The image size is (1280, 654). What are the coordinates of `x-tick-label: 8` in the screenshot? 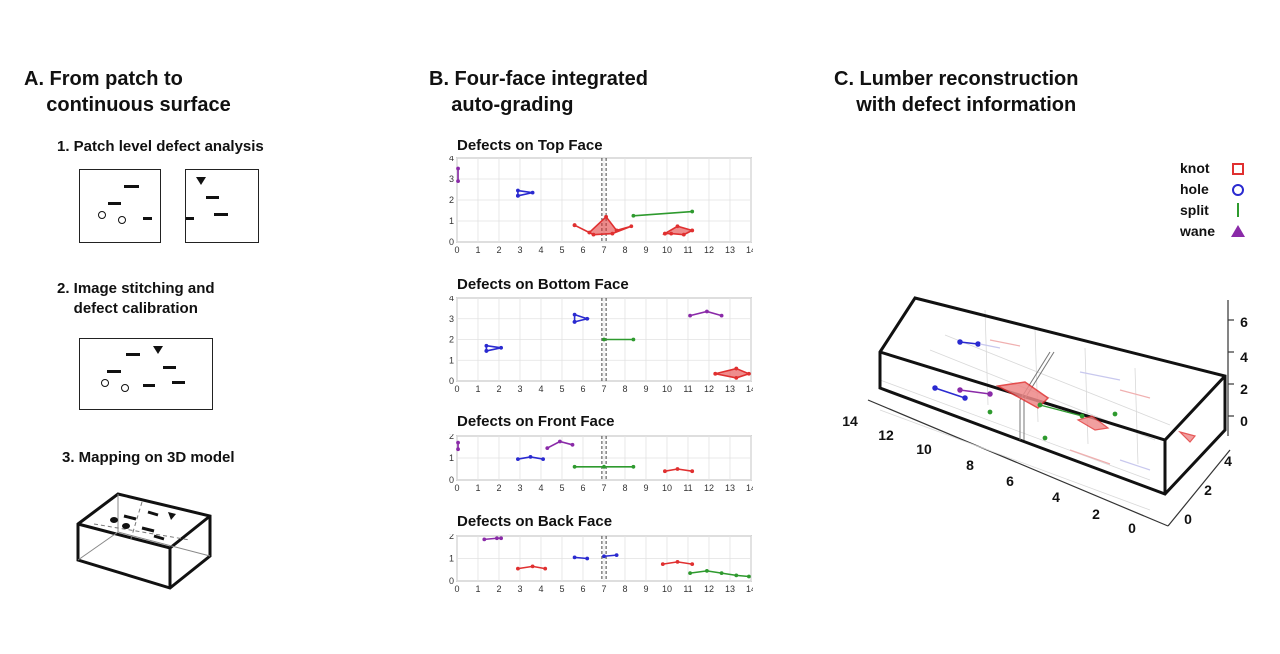 It's located at (624, 250).